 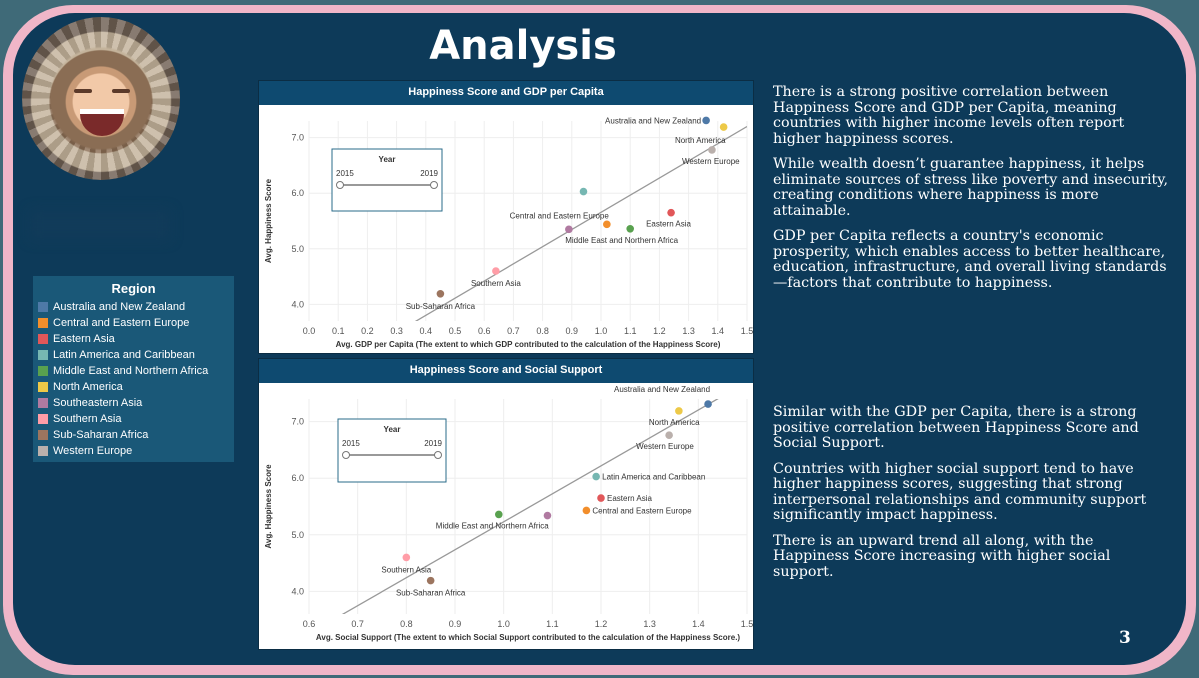 I want to click on legend-item: Western Europe, so click(x=133, y=451).